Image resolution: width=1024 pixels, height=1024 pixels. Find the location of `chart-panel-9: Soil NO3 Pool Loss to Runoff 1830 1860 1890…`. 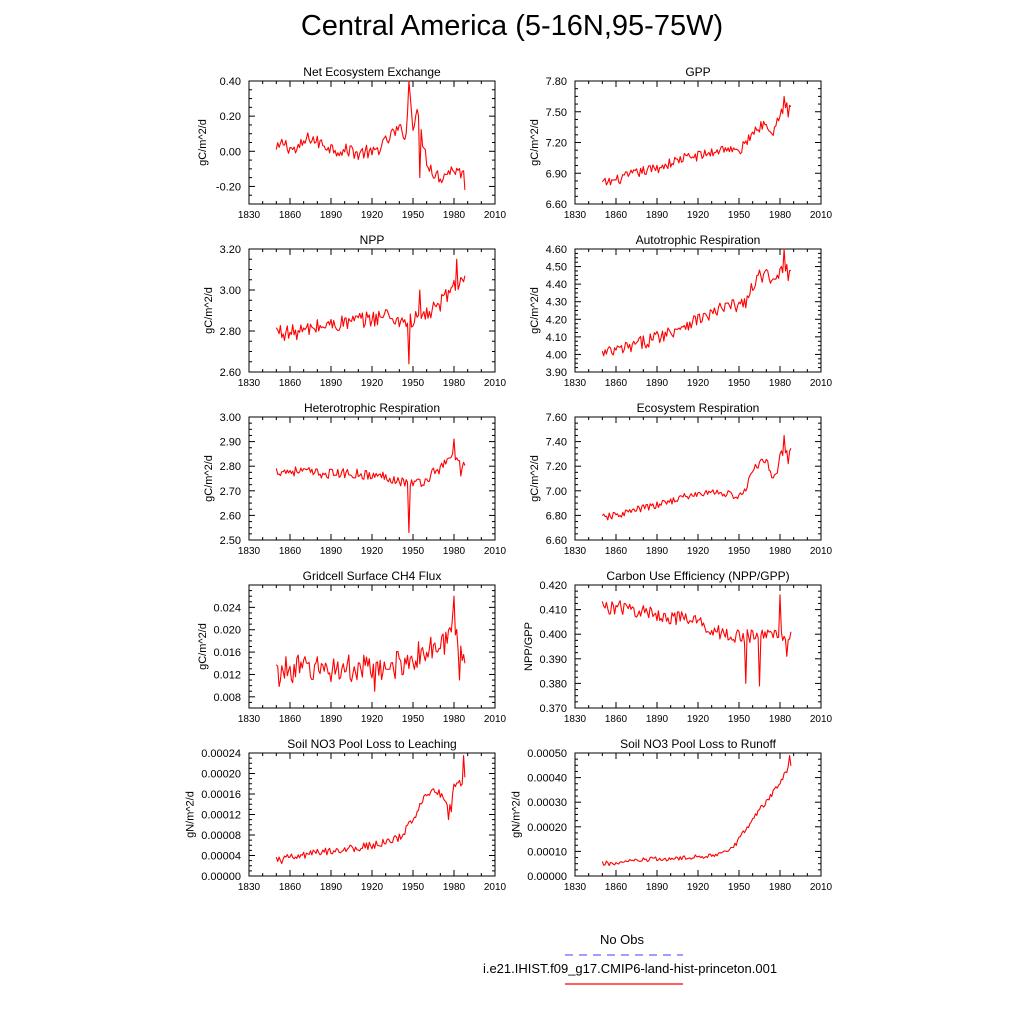

chart-panel-9: Soil NO3 Pool Loss to Runoff 1830 1860 1890… is located at coordinates (672, 815).